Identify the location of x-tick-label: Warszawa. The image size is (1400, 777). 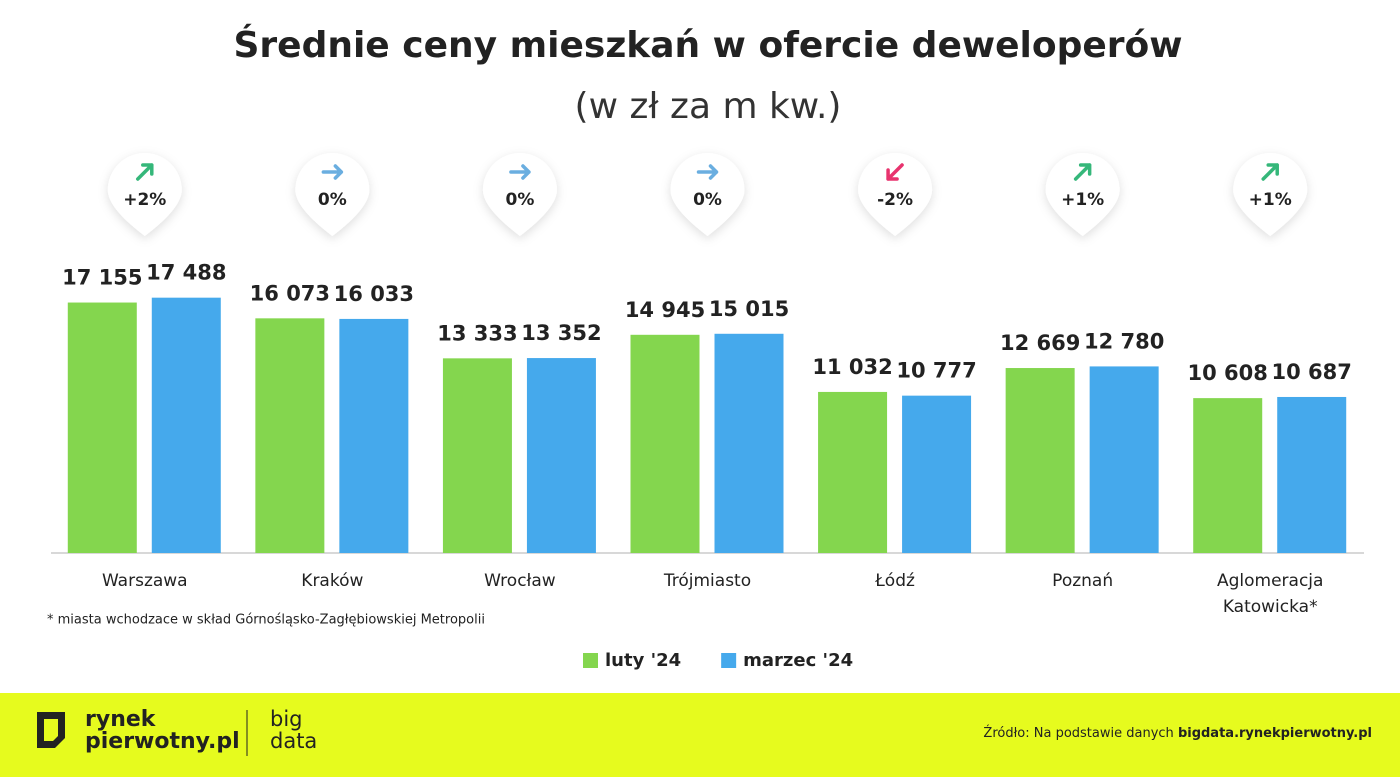
(145, 581).